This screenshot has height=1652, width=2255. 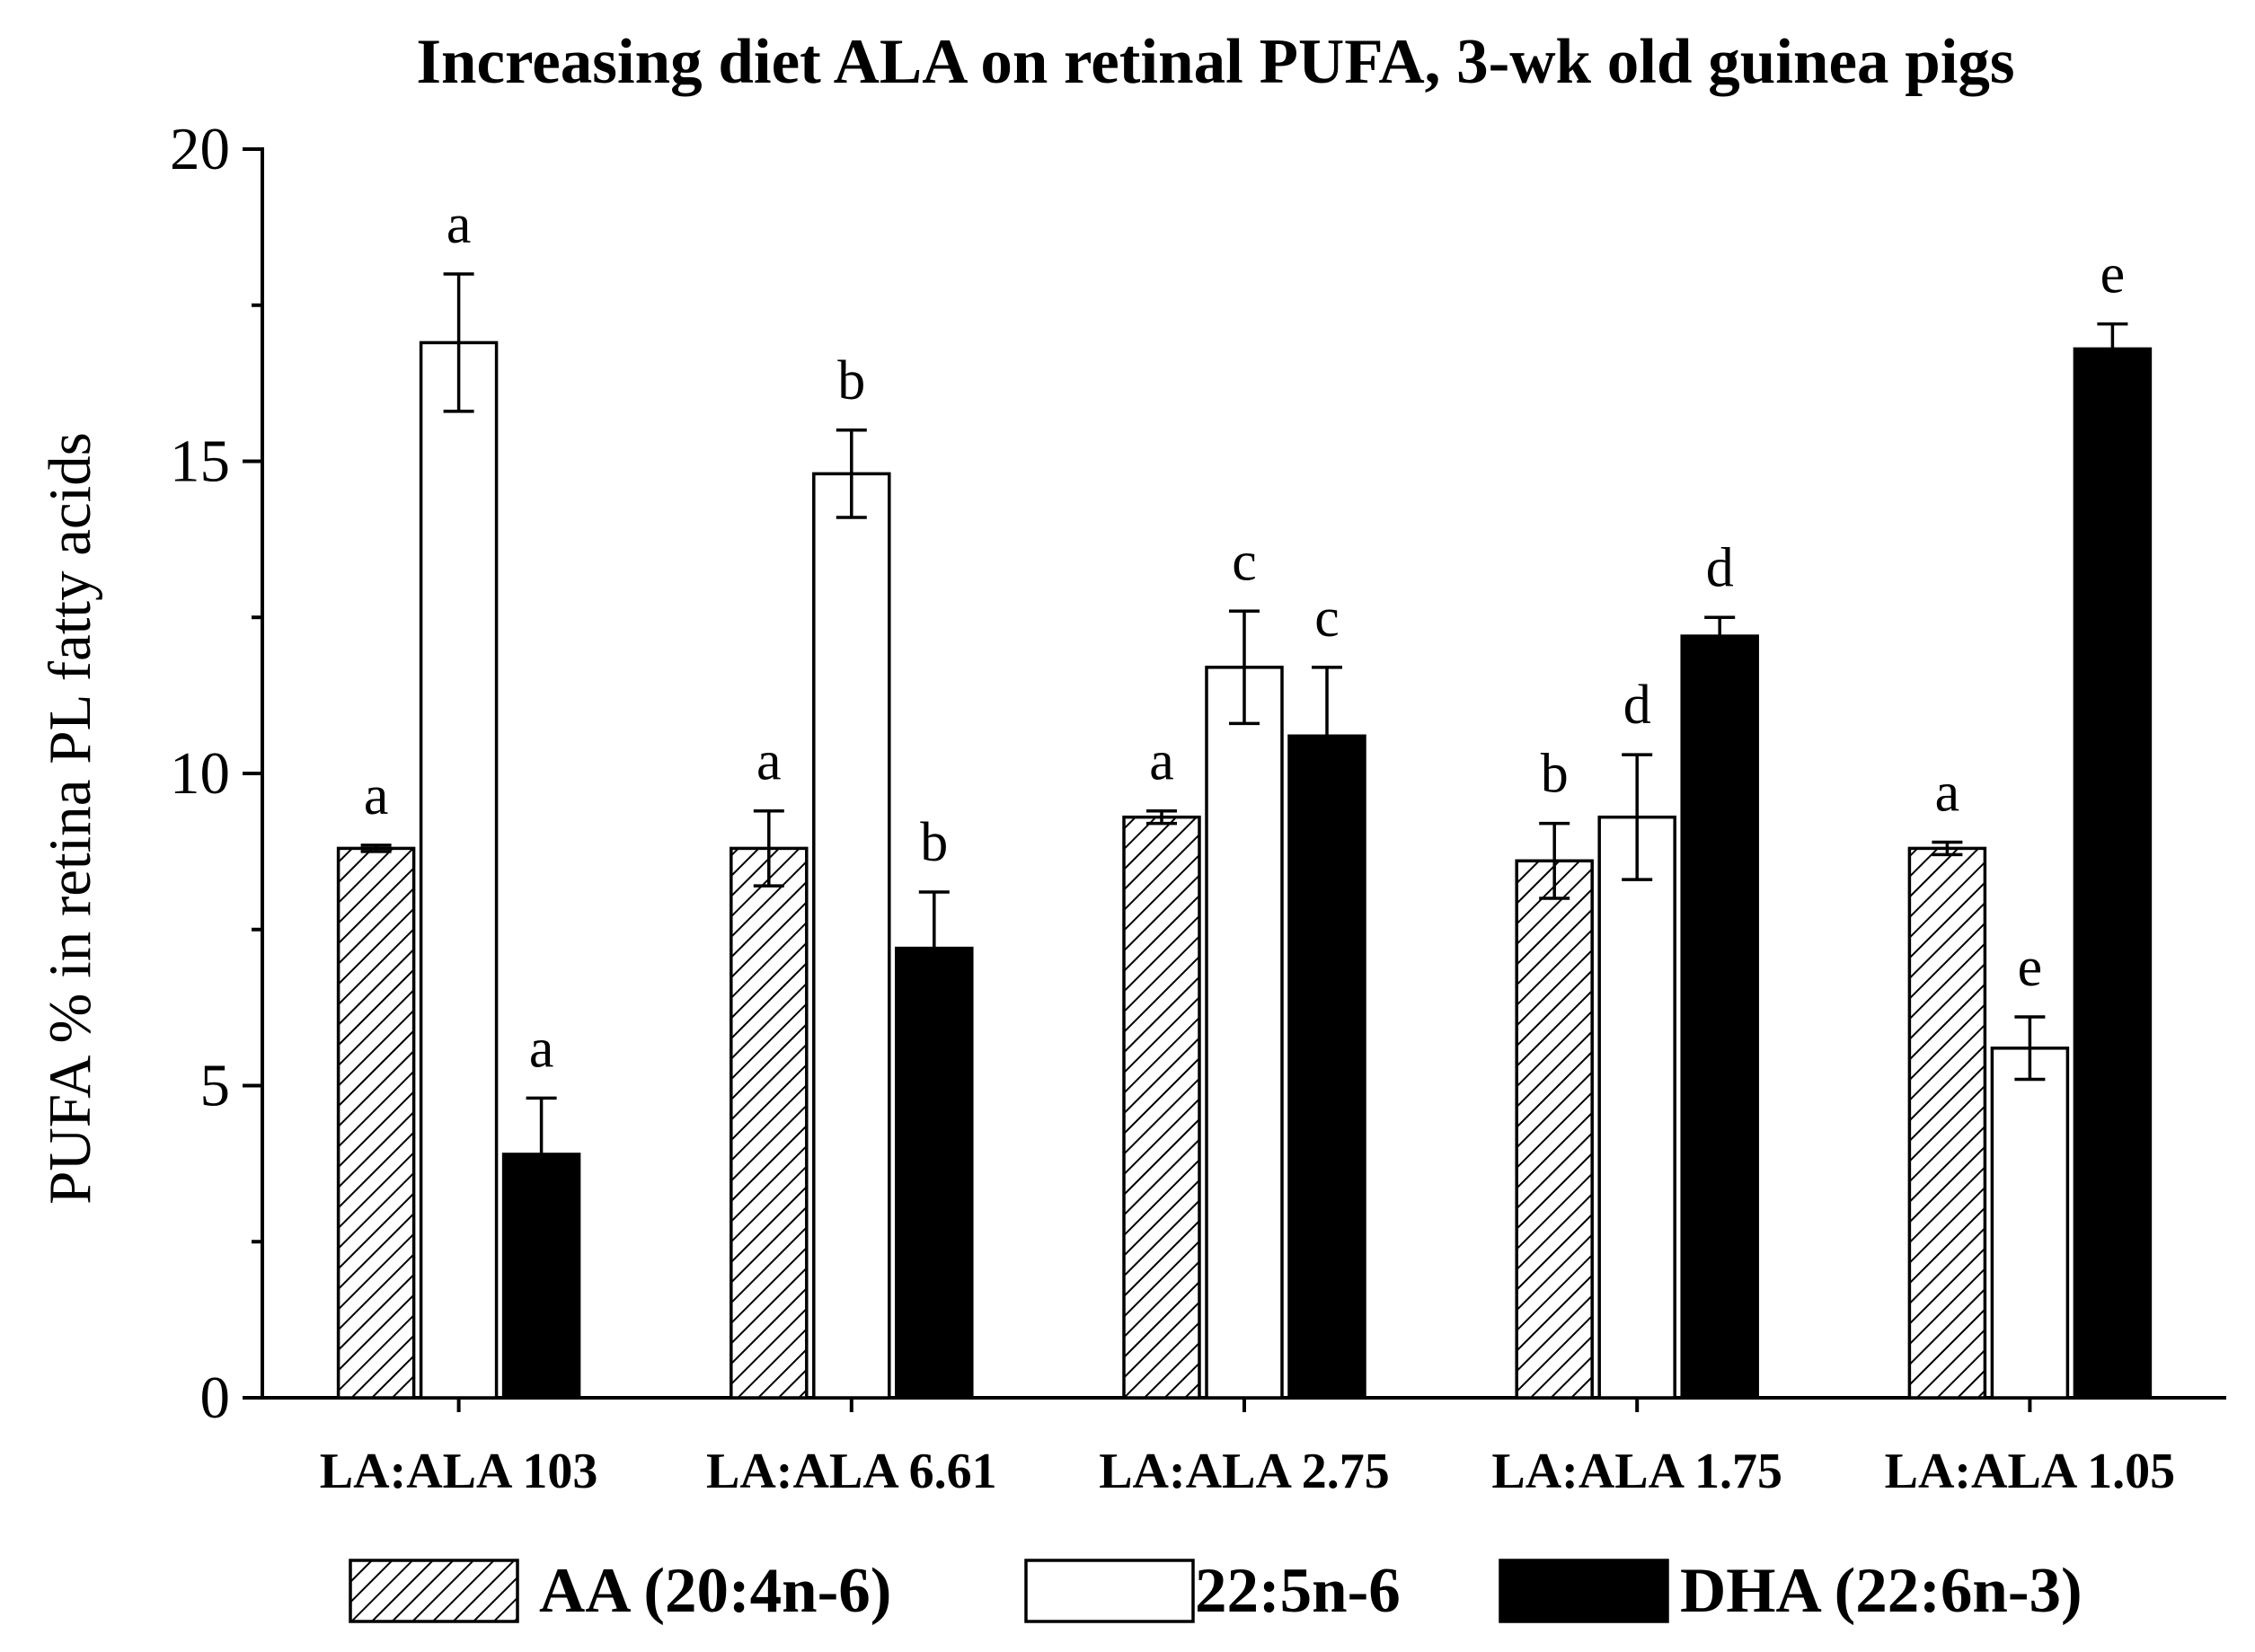 I want to click on y-tick-label: 20, so click(x=200, y=149).